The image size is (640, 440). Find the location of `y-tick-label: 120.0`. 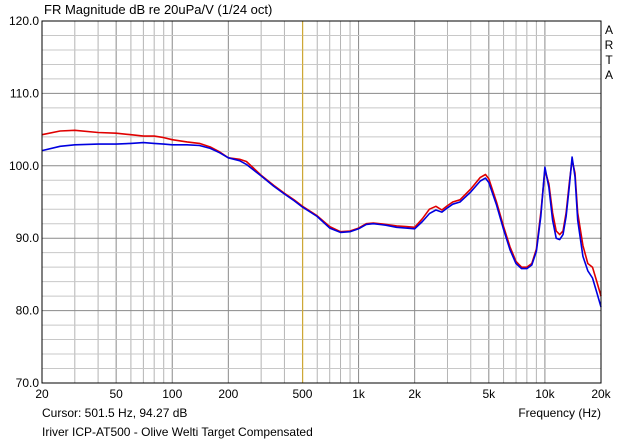

y-tick-label: 120.0 is located at coordinates (24, 21).